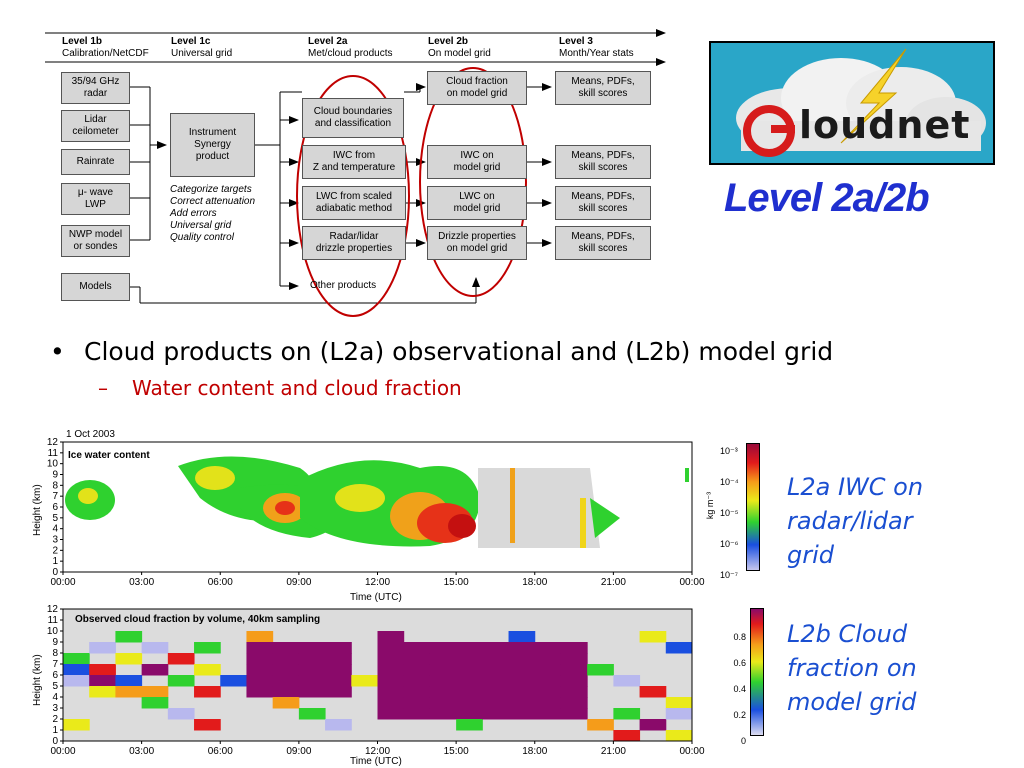 The height and width of the screenshot is (768, 1024). I want to click on x-tick-label: 15:00, so click(456, 751).